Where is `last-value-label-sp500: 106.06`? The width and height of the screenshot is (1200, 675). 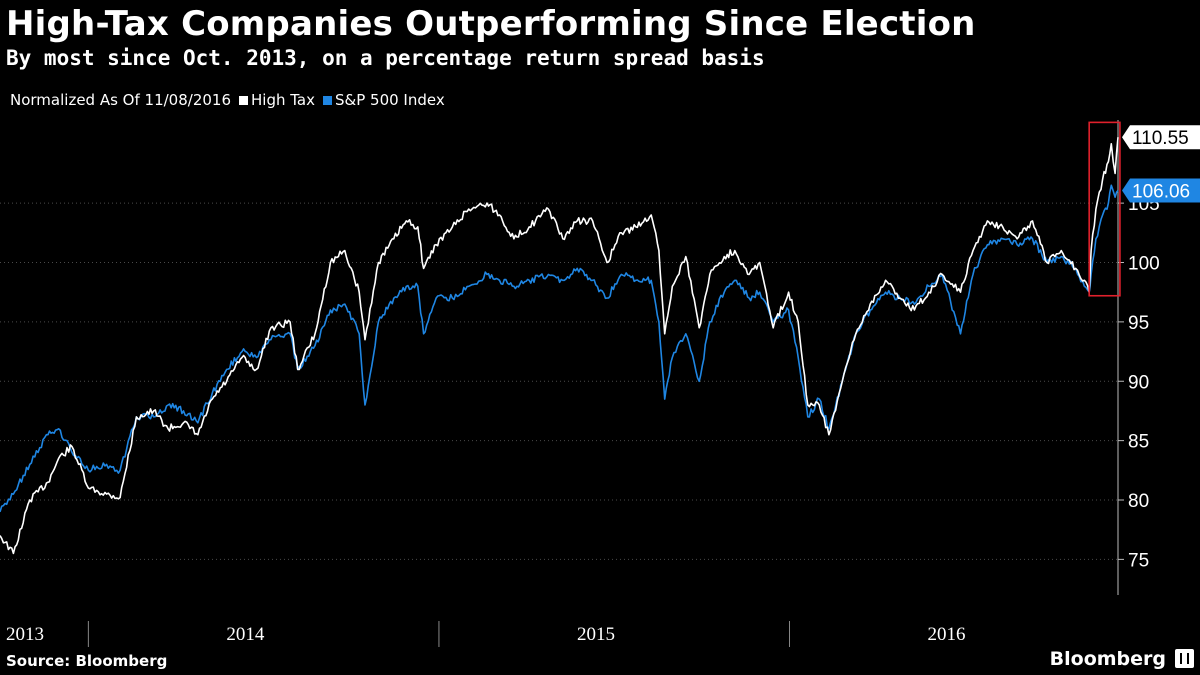
last-value-label-sp500: 106.06 is located at coordinates (1161, 192).